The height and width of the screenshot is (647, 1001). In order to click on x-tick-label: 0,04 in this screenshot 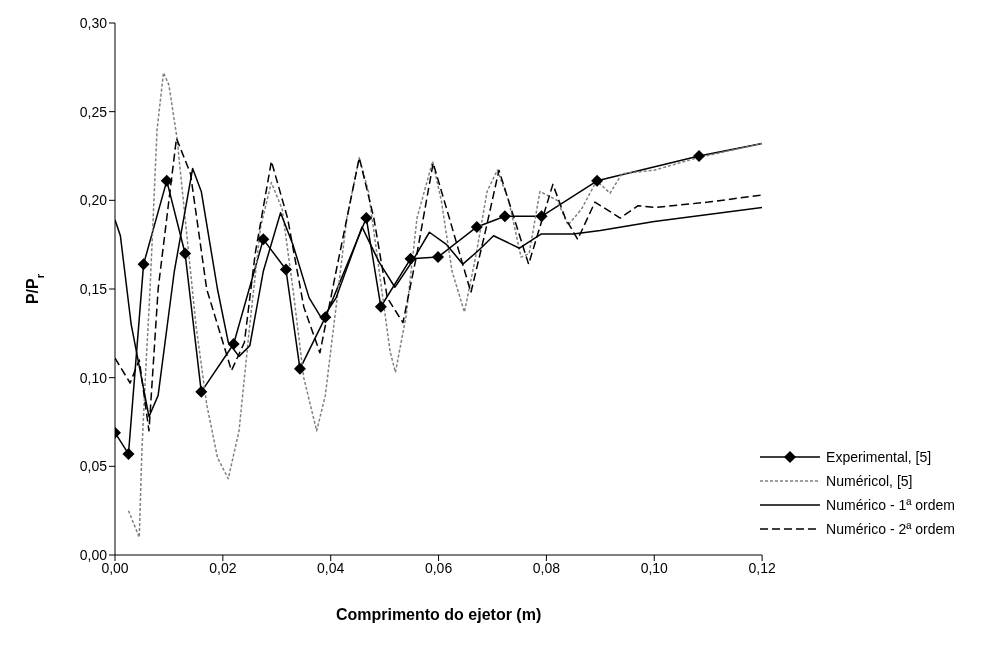, I will do `click(331, 567)`.